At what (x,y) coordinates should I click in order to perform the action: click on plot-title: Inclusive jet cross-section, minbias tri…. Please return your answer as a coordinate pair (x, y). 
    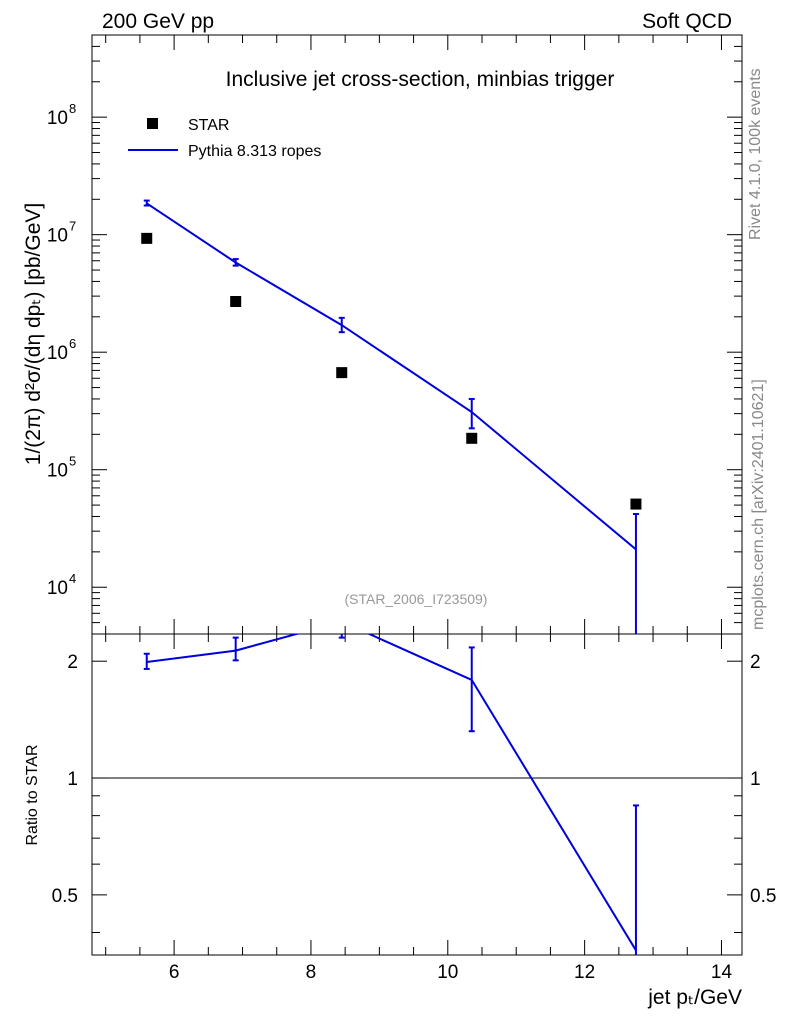
    Looking at the image, I should click on (420, 79).